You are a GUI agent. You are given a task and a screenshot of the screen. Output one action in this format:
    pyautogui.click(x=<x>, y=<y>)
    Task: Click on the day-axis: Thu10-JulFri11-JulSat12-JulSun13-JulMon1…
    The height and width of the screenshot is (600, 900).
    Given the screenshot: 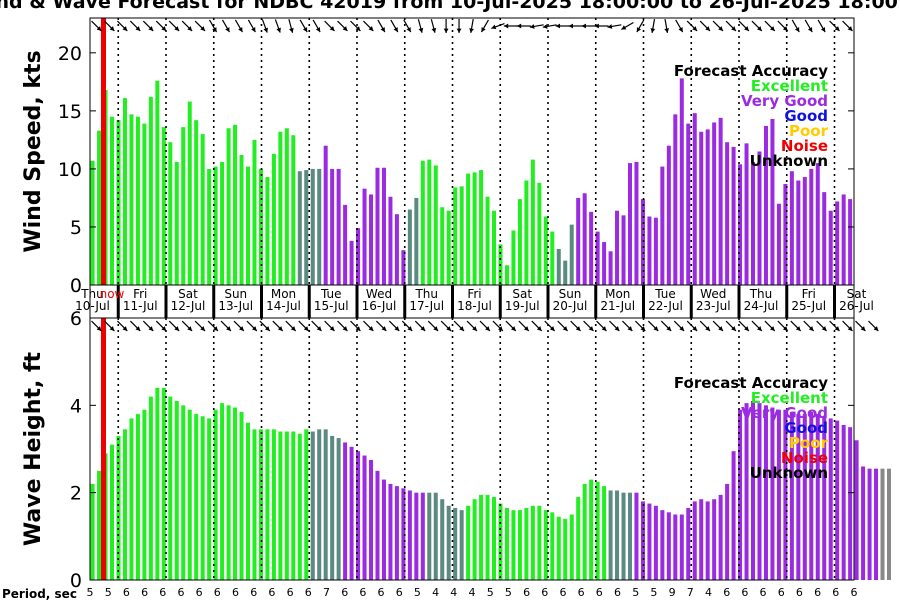 What is the action you would take?
    pyautogui.click(x=474, y=301)
    